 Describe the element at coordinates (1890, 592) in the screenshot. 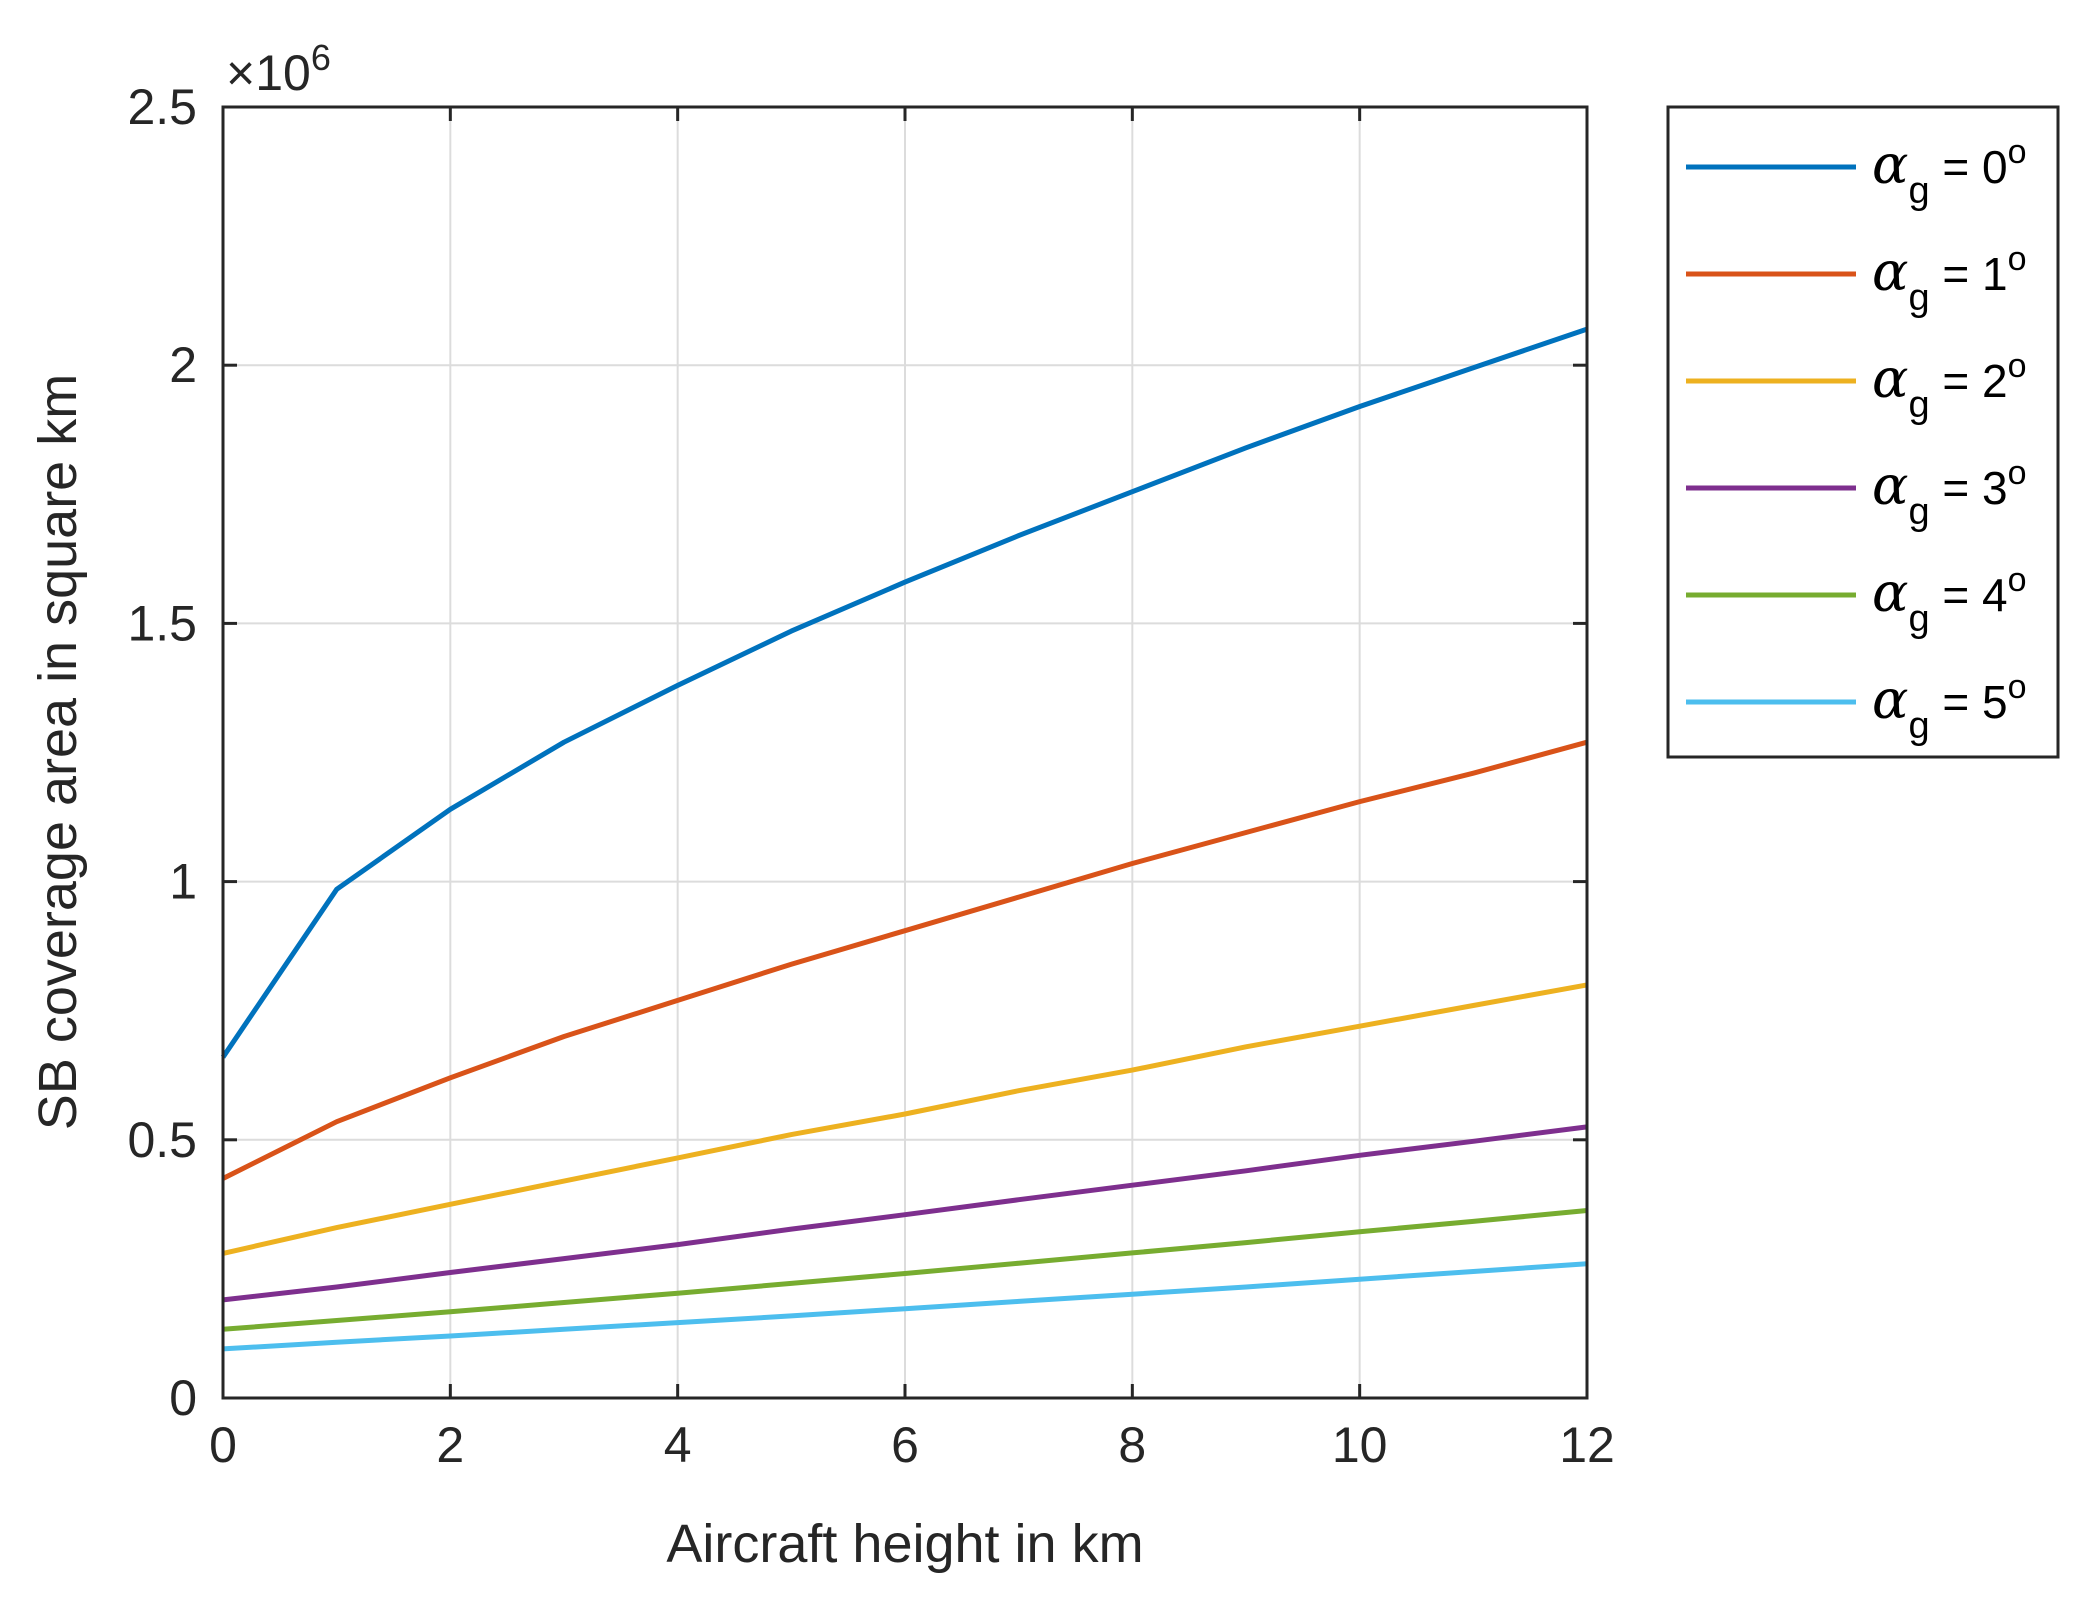

I see `legend-entry-4-symbol: α` at that location.